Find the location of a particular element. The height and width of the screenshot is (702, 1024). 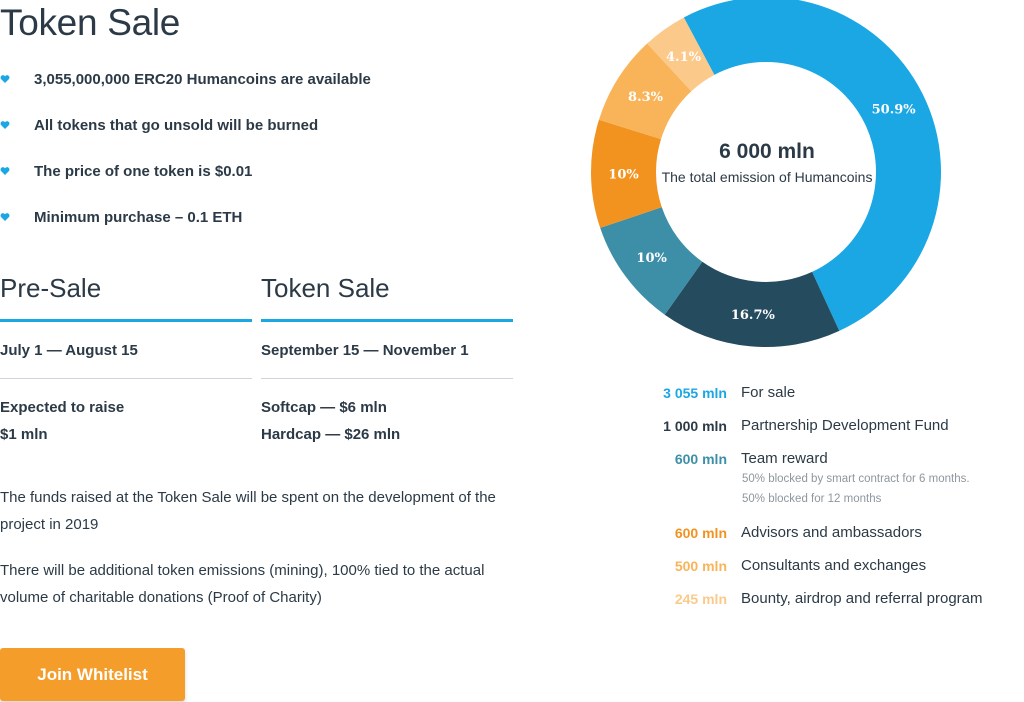

legend-row: 600 mln Advisors and ambassadors is located at coordinates (812, 538).